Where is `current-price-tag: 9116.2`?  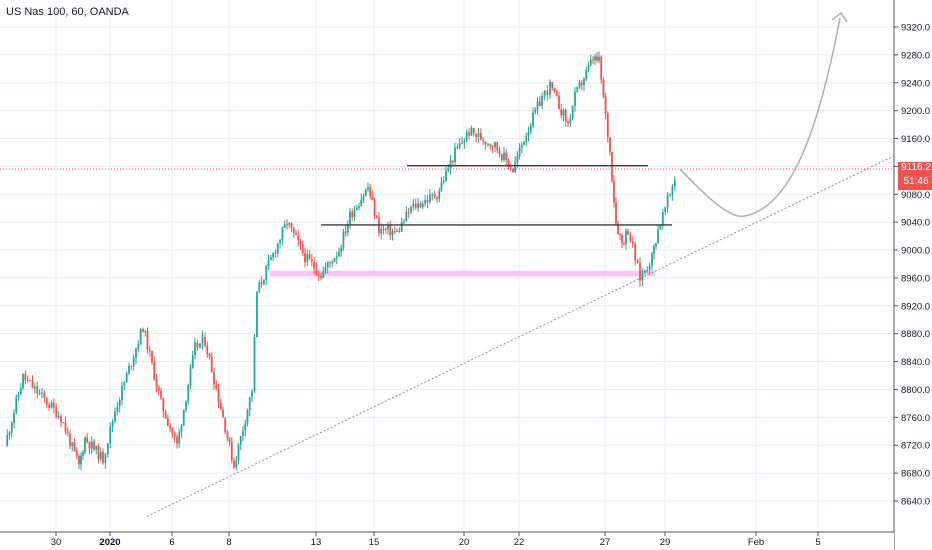
current-price-tag: 9116.2 is located at coordinates (916, 167).